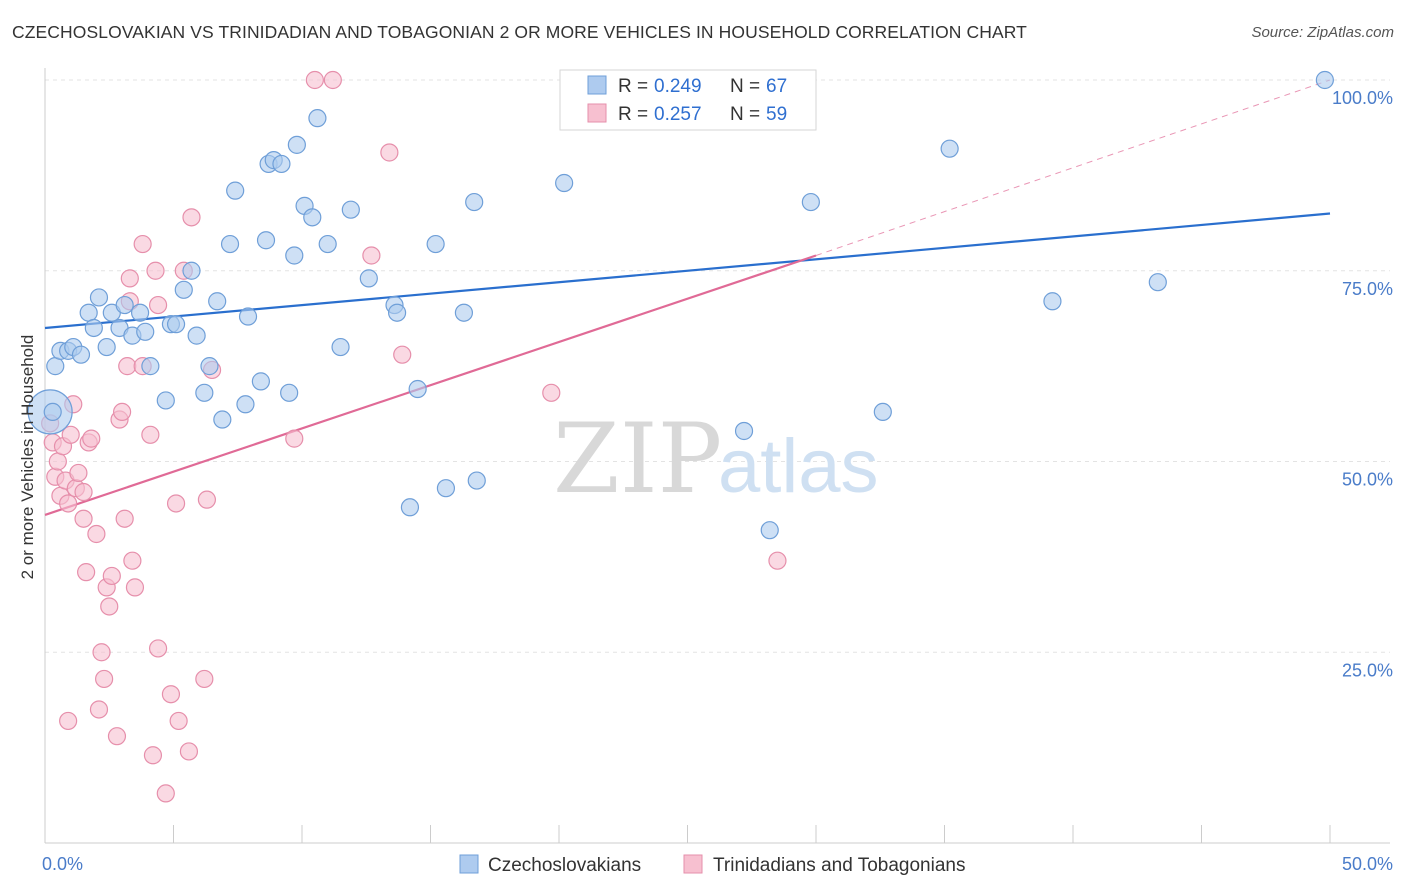  Describe the element at coordinates (693, 864) in the screenshot. I see `series-legend-swatch-pink` at that location.